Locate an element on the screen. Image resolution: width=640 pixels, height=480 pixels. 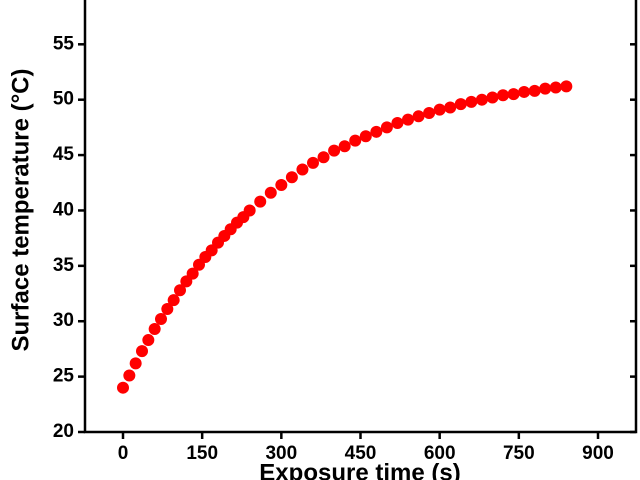
y-tick-label: 50 is located at coordinates (63, 99).